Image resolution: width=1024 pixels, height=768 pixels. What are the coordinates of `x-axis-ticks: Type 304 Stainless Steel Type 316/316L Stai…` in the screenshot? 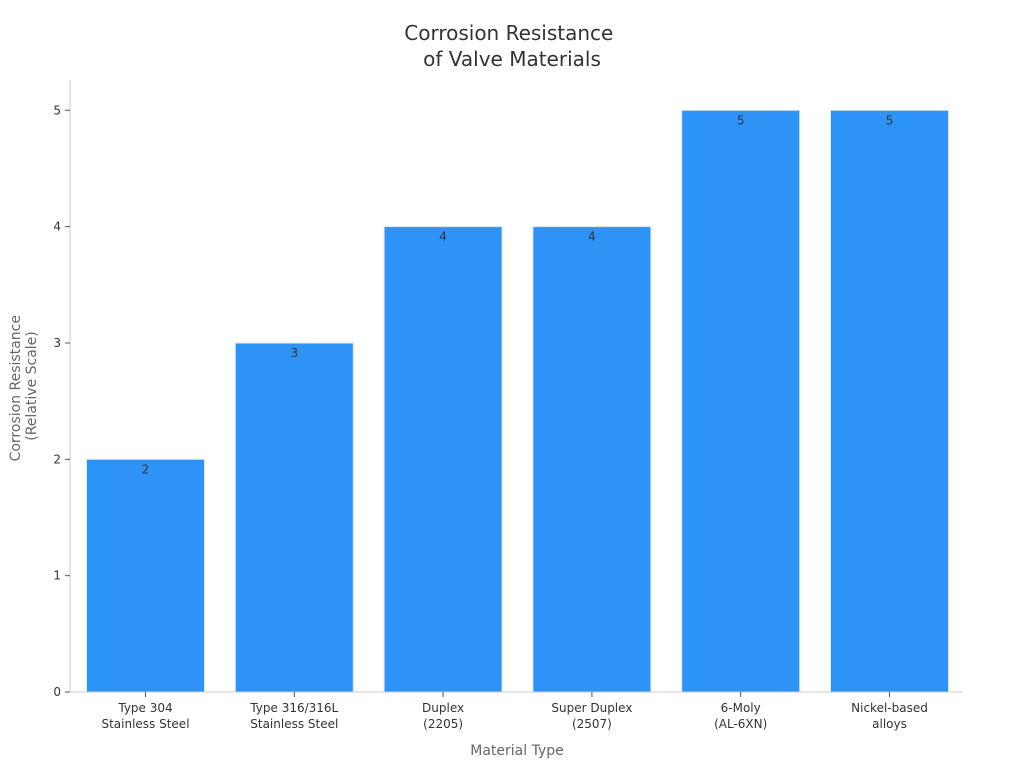 It's located at (514, 711).